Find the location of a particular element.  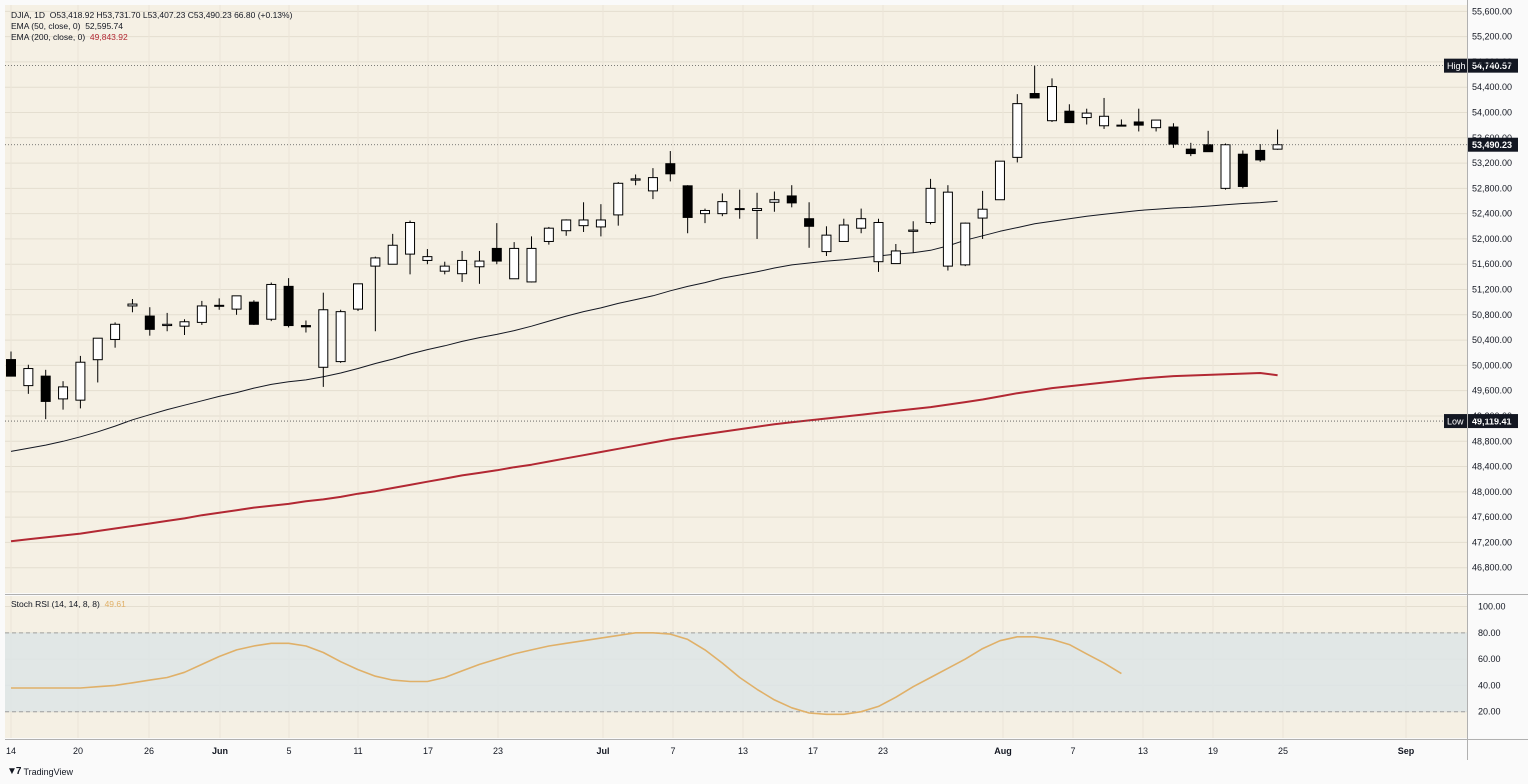

footer-brand: ▼7 TradingView is located at coordinates (40, 771).